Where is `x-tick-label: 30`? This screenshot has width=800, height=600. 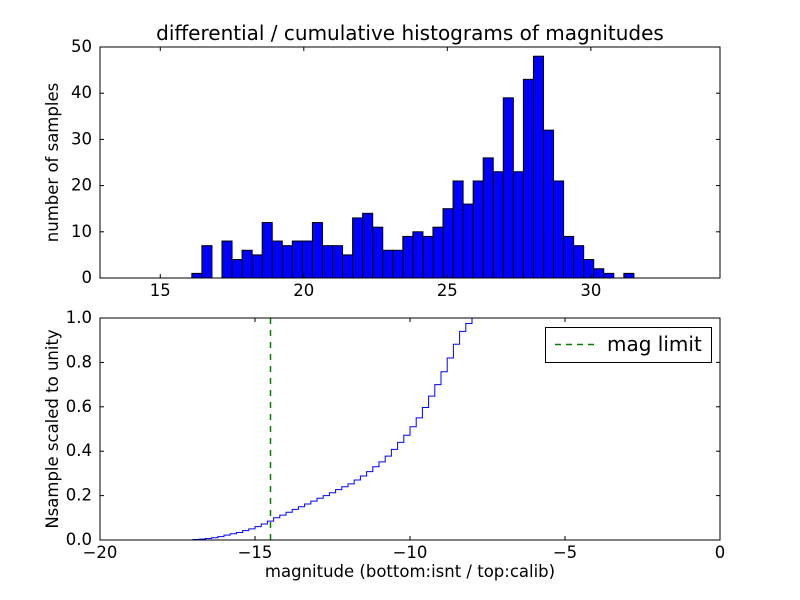 x-tick-label: 30 is located at coordinates (590, 290).